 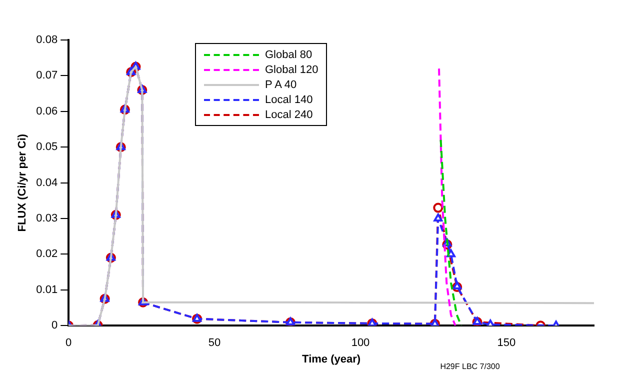 What do you see at coordinates (506, 343) in the screenshot?
I see `x-tick-label: 150` at bounding box center [506, 343].